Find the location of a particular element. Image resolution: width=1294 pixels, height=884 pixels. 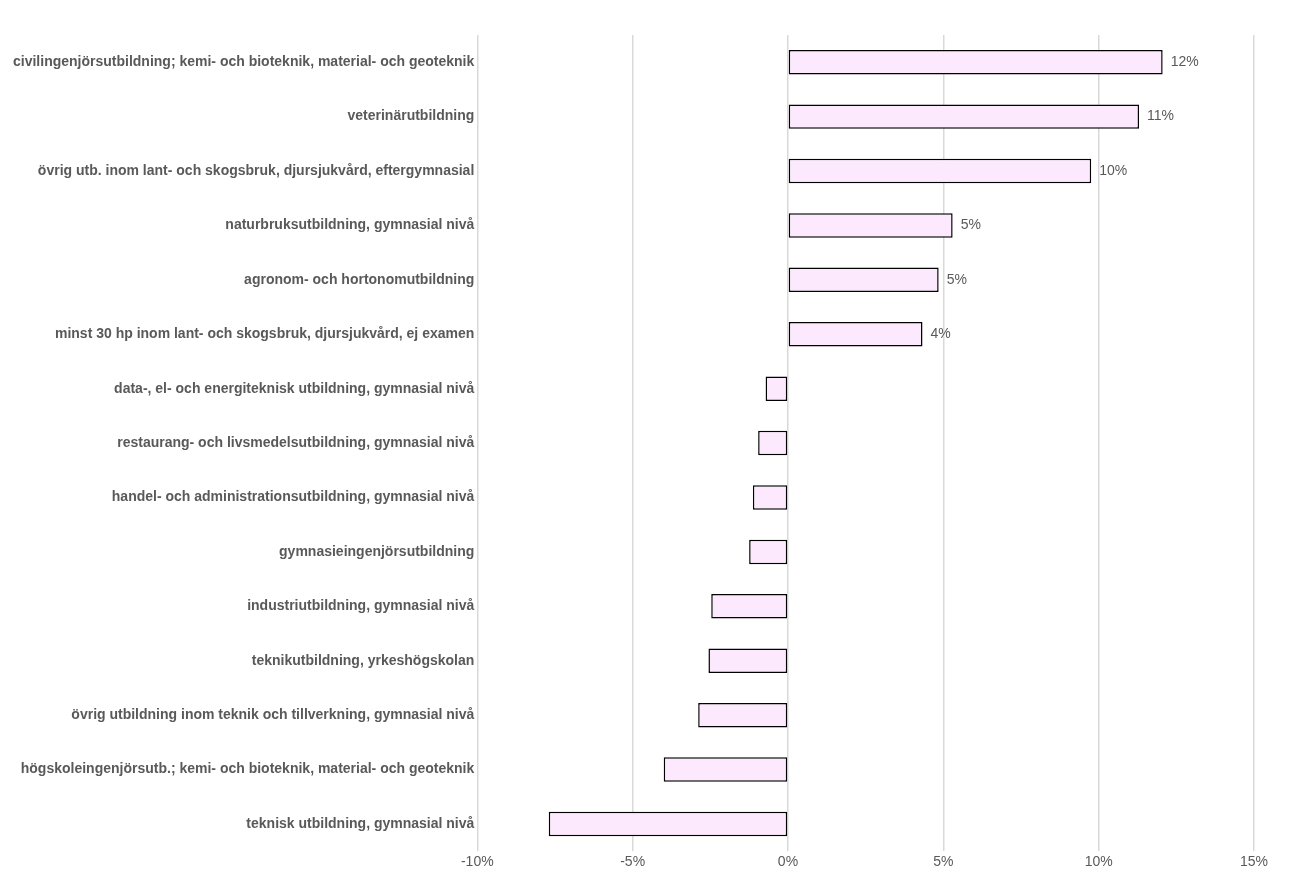

data-label: 12% is located at coordinates (1184, 61).